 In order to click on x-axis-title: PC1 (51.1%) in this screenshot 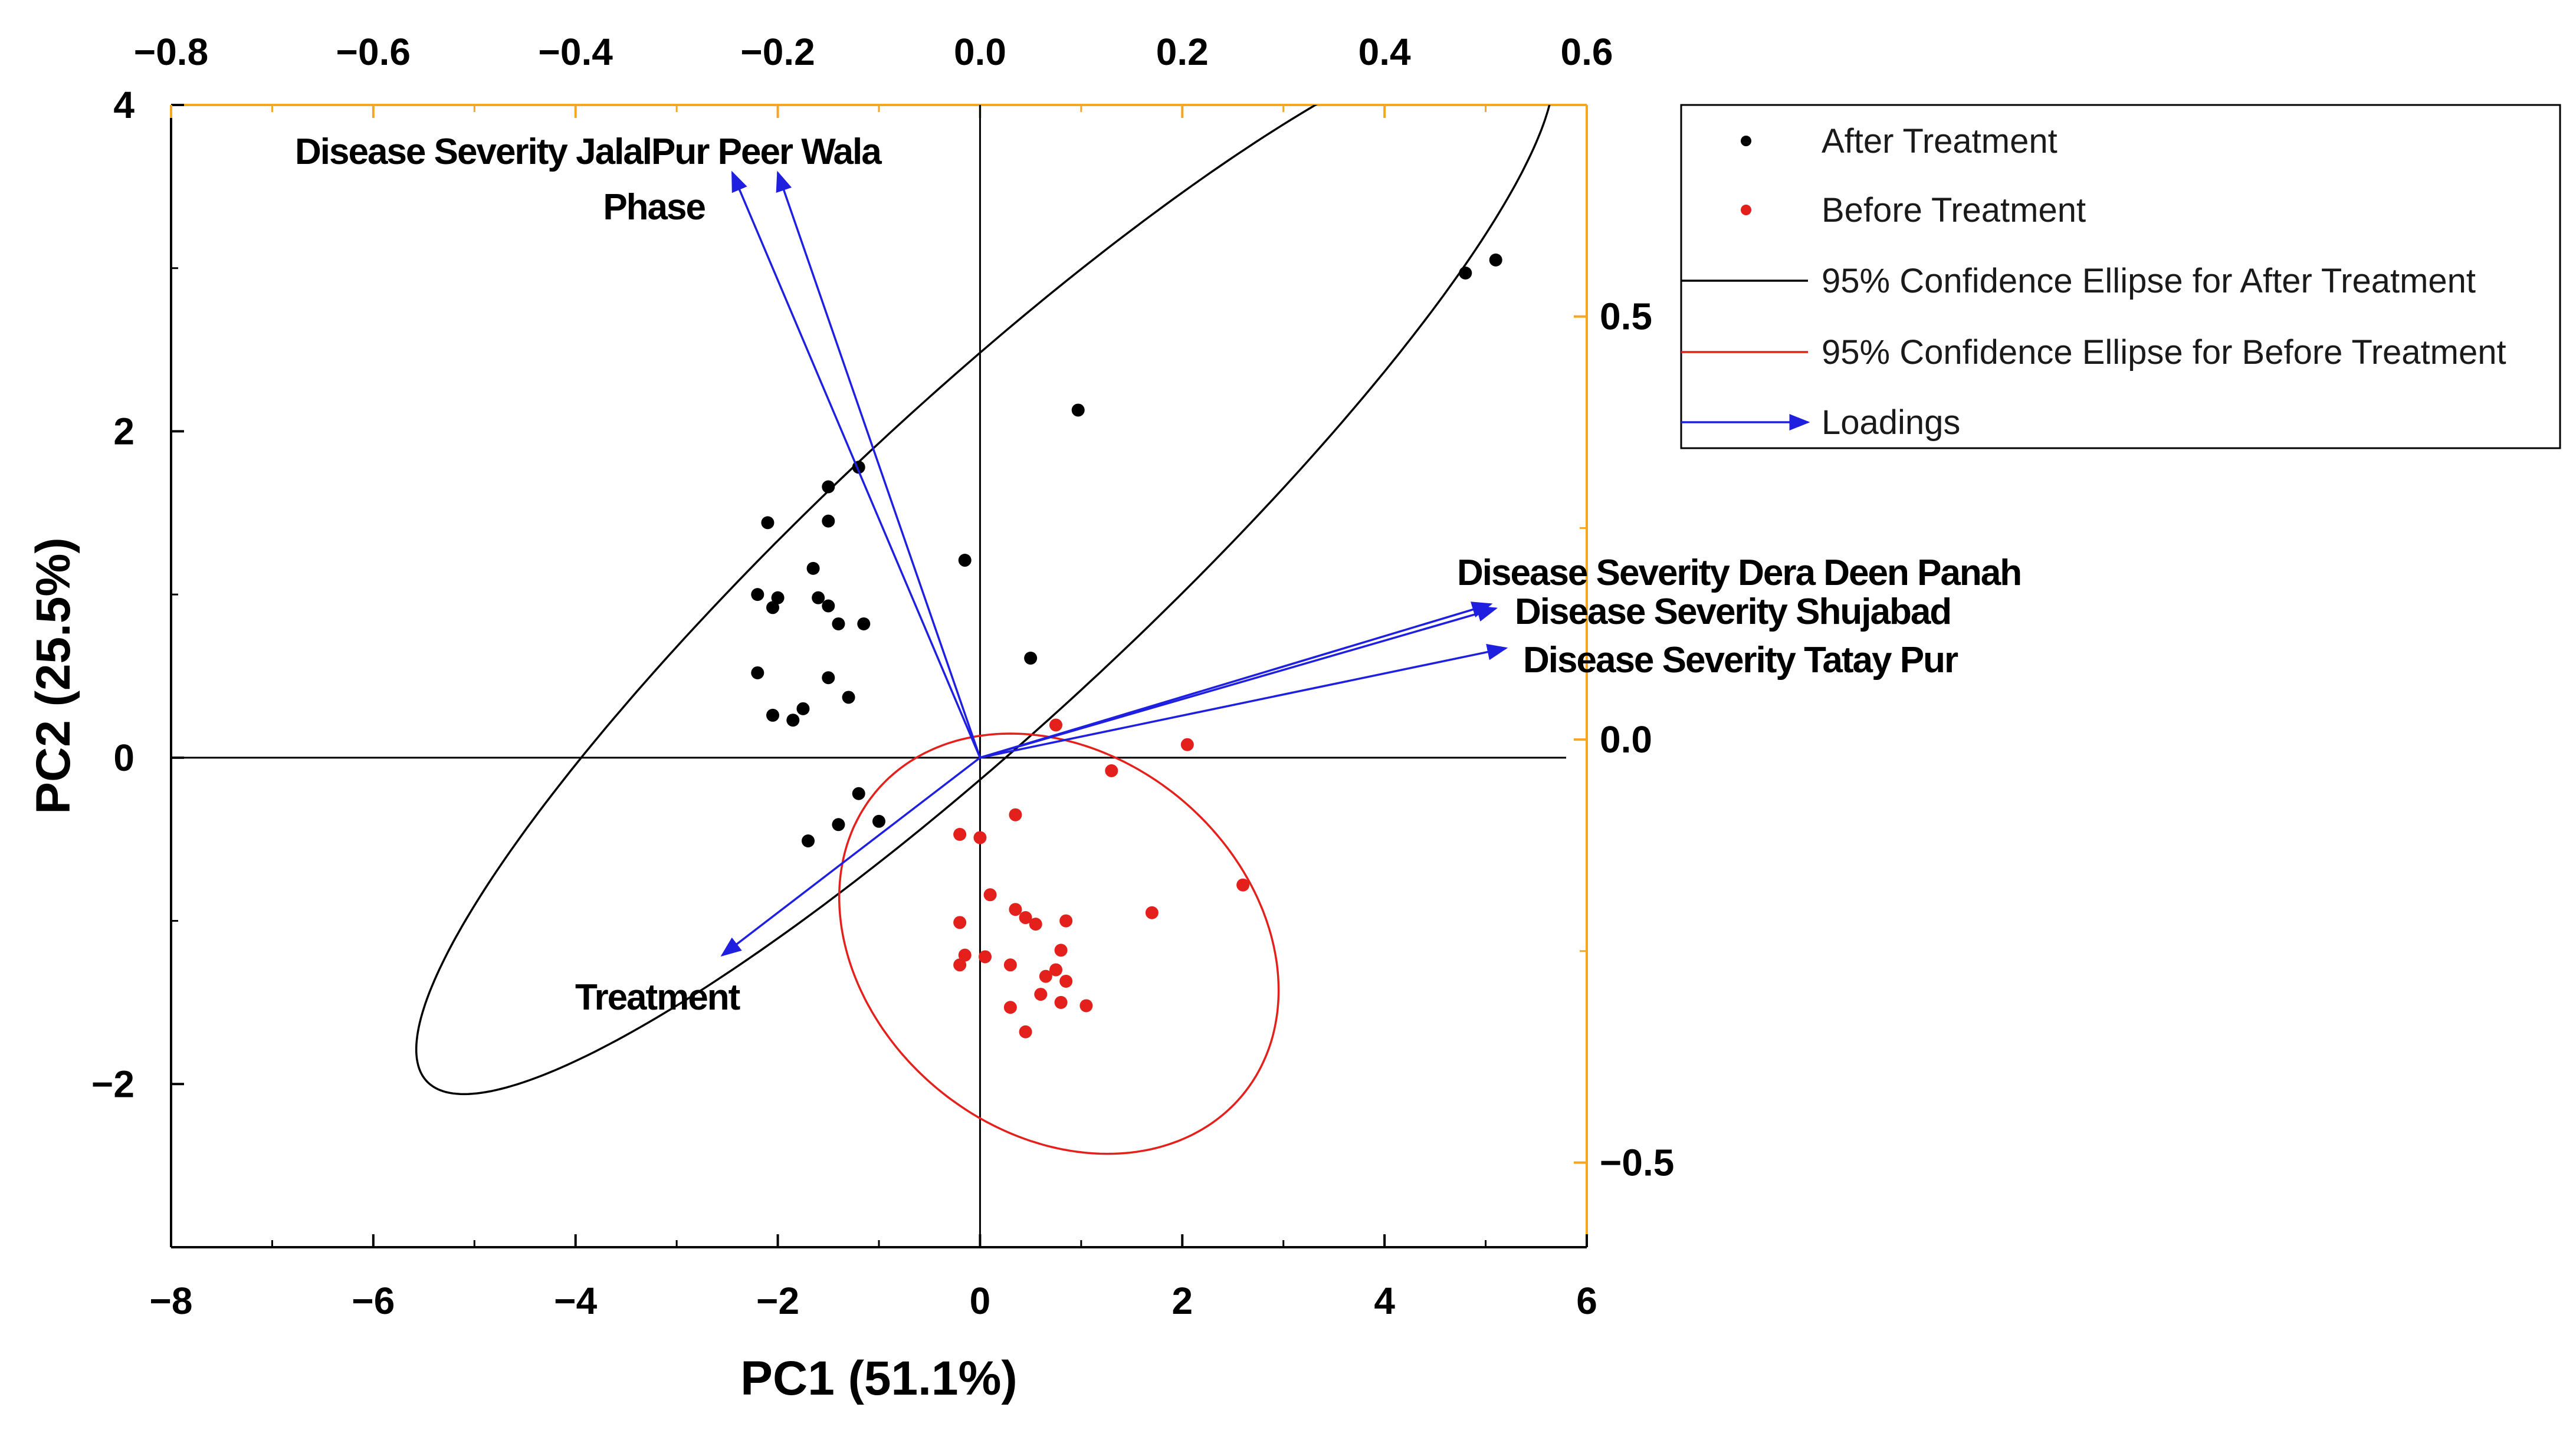, I will do `click(878, 1378)`.